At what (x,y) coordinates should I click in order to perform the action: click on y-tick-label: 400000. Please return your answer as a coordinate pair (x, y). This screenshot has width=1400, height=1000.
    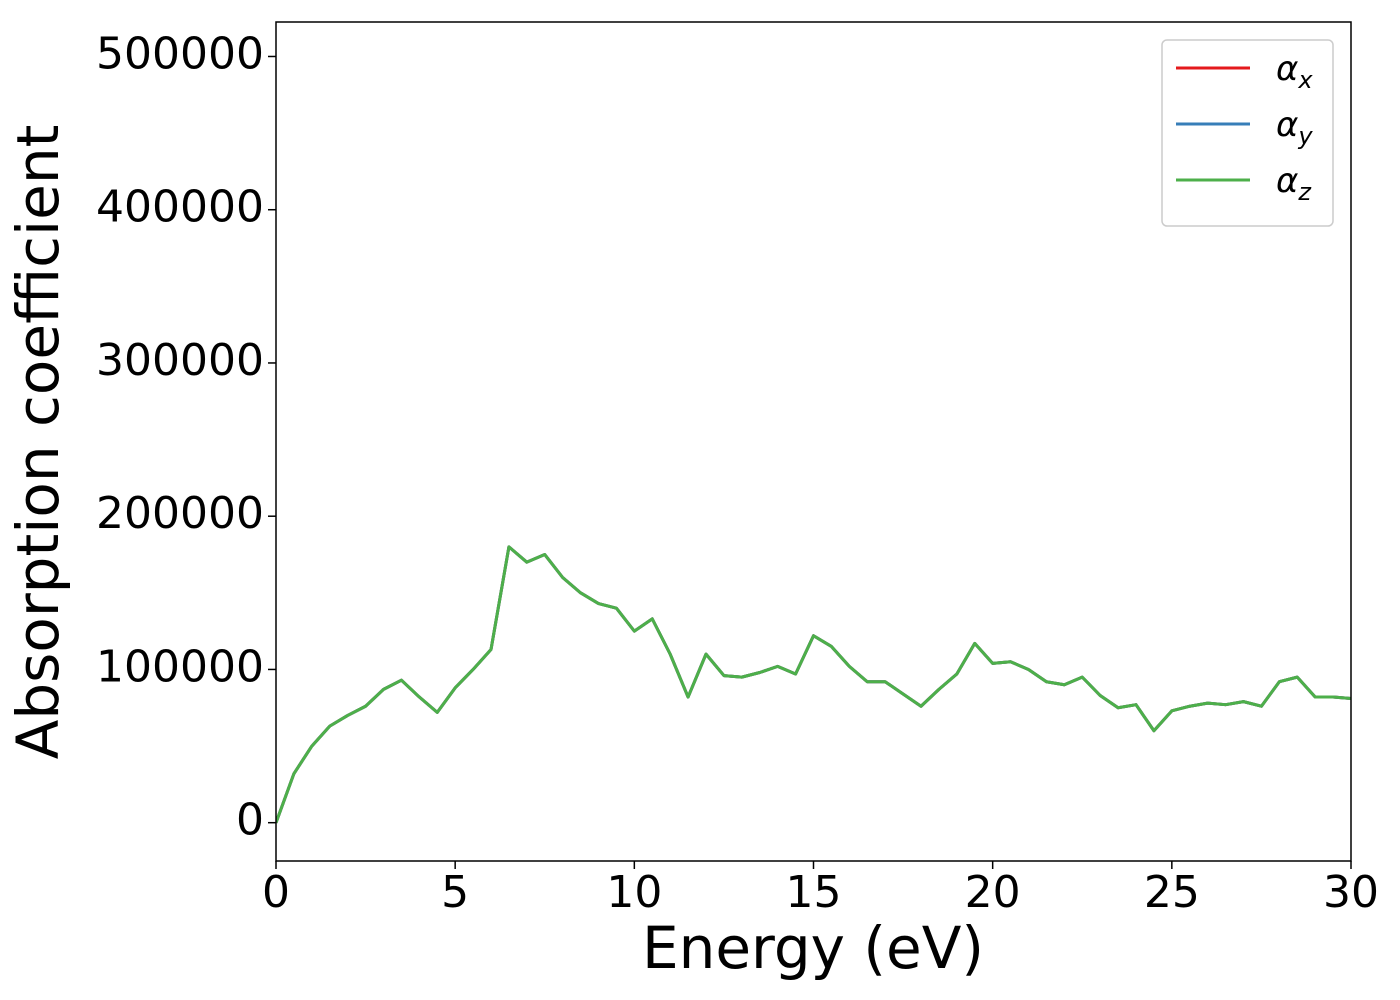
    Looking at the image, I should click on (180, 207).